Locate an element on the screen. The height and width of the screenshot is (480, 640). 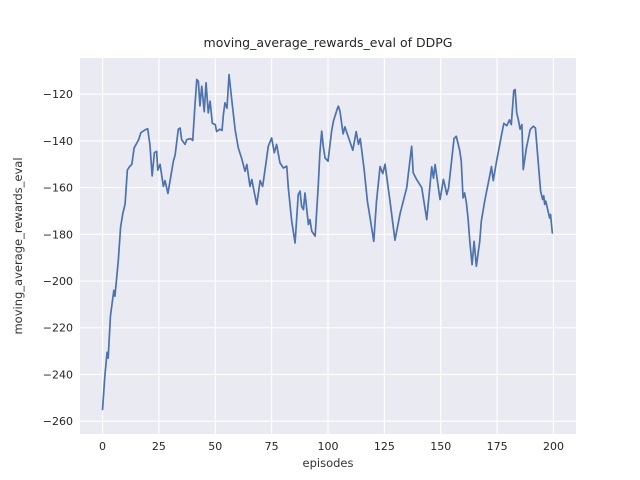
y-tick-label: −140 is located at coordinates (58, 141).